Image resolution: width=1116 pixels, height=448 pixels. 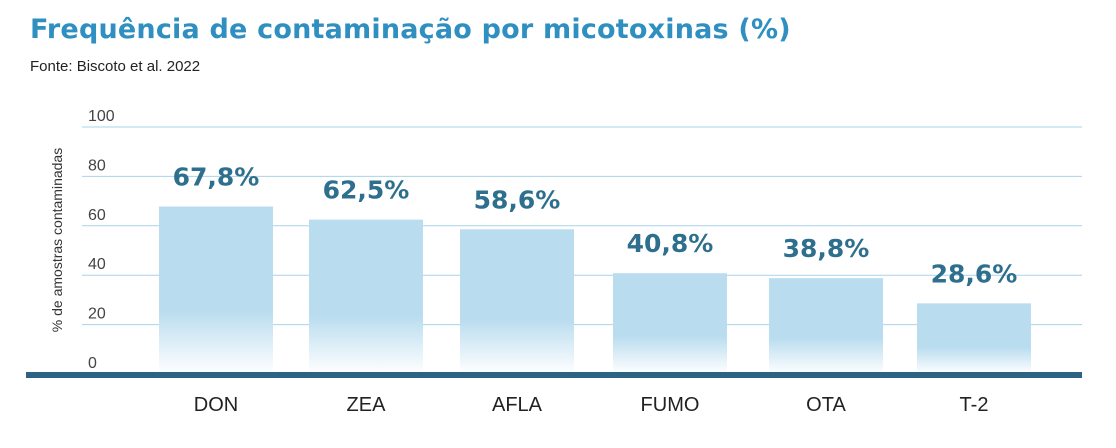 What do you see at coordinates (826, 326) in the screenshot?
I see `bar-ota` at bounding box center [826, 326].